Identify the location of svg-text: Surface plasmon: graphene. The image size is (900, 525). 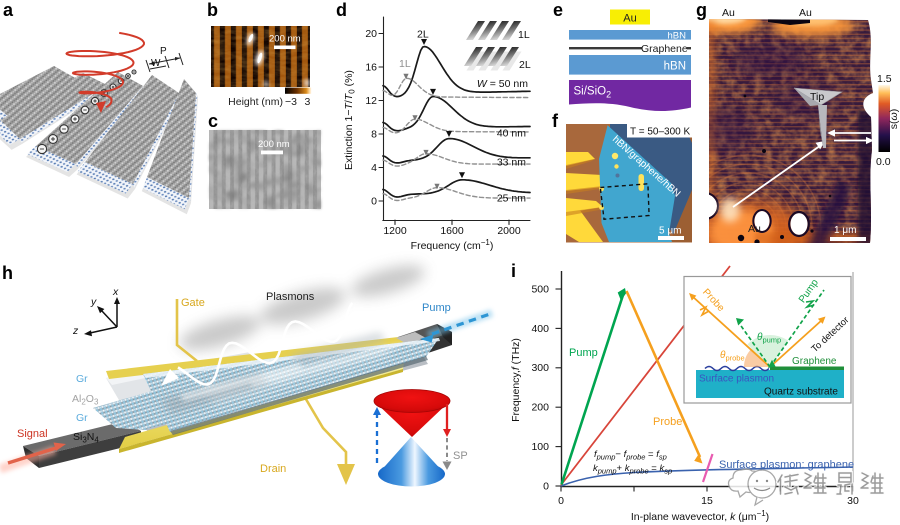
(786, 465).